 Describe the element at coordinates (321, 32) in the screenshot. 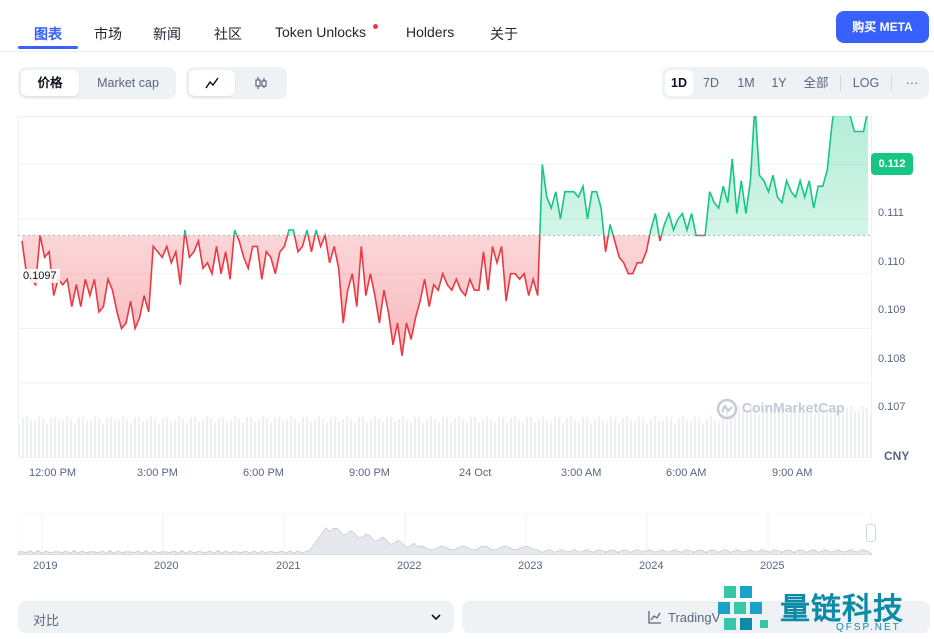

I see `tab-token-unlocks: Token Unlocks` at that location.